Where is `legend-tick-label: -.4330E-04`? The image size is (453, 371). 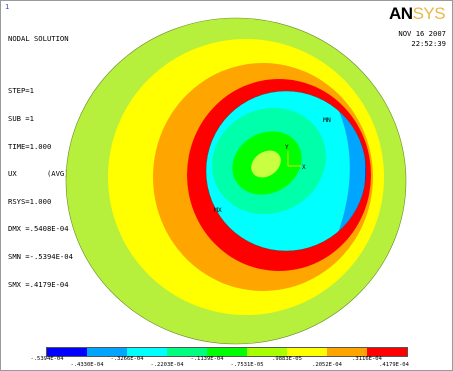 legend-tick-label: -.4330E-04 is located at coordinates (86, 365).